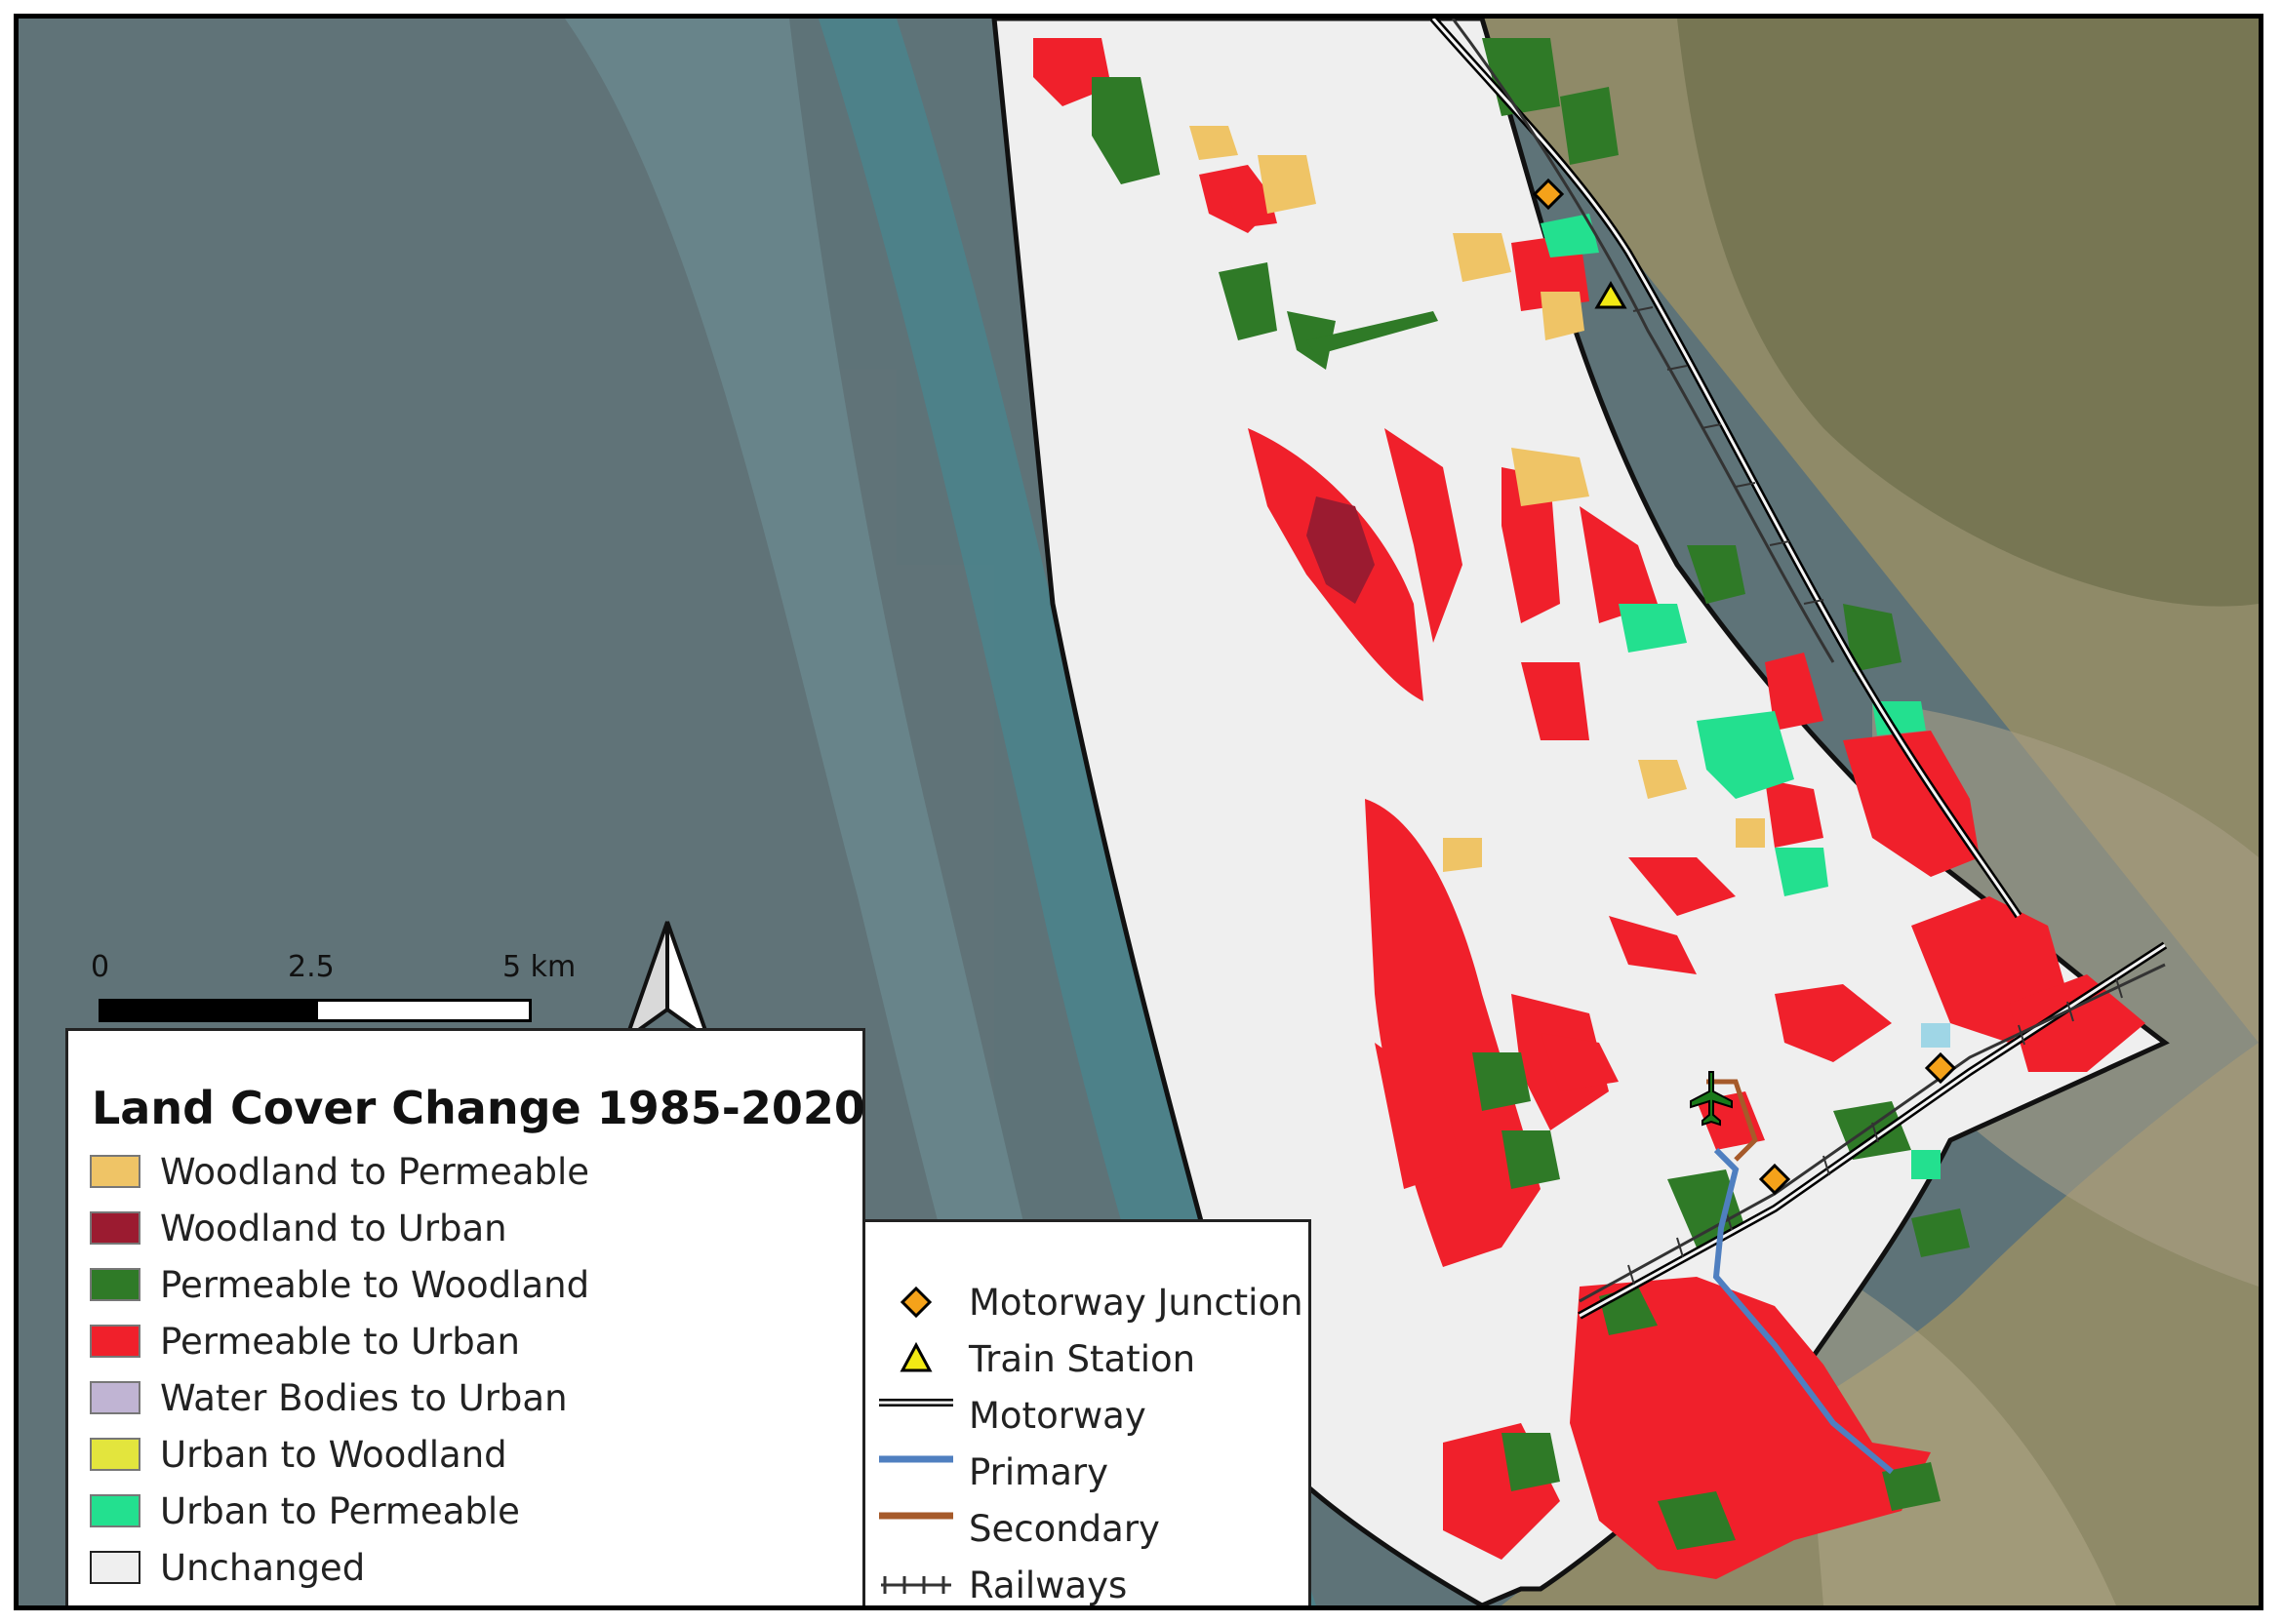 The height and width of the screenshot is (1624, 2282). Describe the element at coordinates (340, 1510) in the screenshot. I see `legend-label: Urban to Permeable` at that location.